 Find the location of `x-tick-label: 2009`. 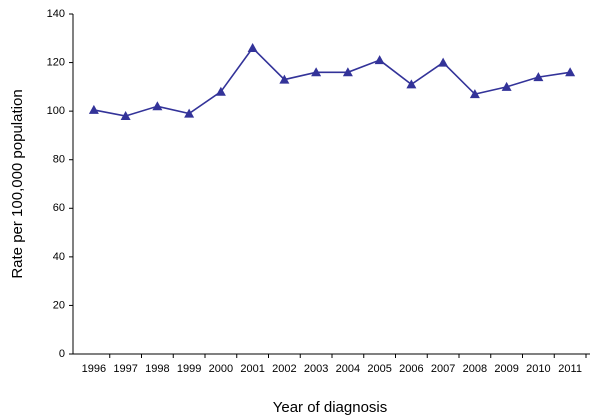

x-tick-label: 2009 is located at coordinates (506, 369).